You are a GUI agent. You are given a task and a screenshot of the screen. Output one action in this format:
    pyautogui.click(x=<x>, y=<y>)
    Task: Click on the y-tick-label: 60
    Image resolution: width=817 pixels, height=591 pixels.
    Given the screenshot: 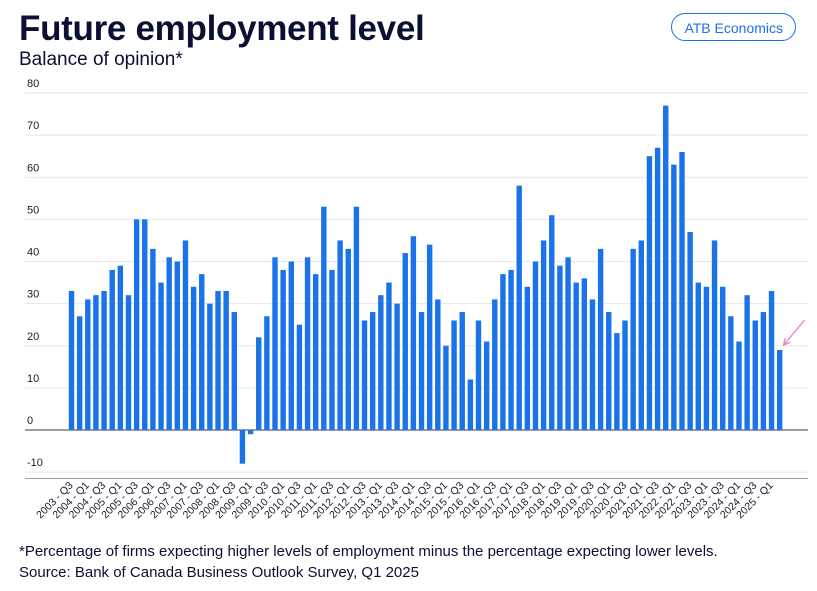 What is the action you would take?
    pyautogui.click(x=33, y=168)
    